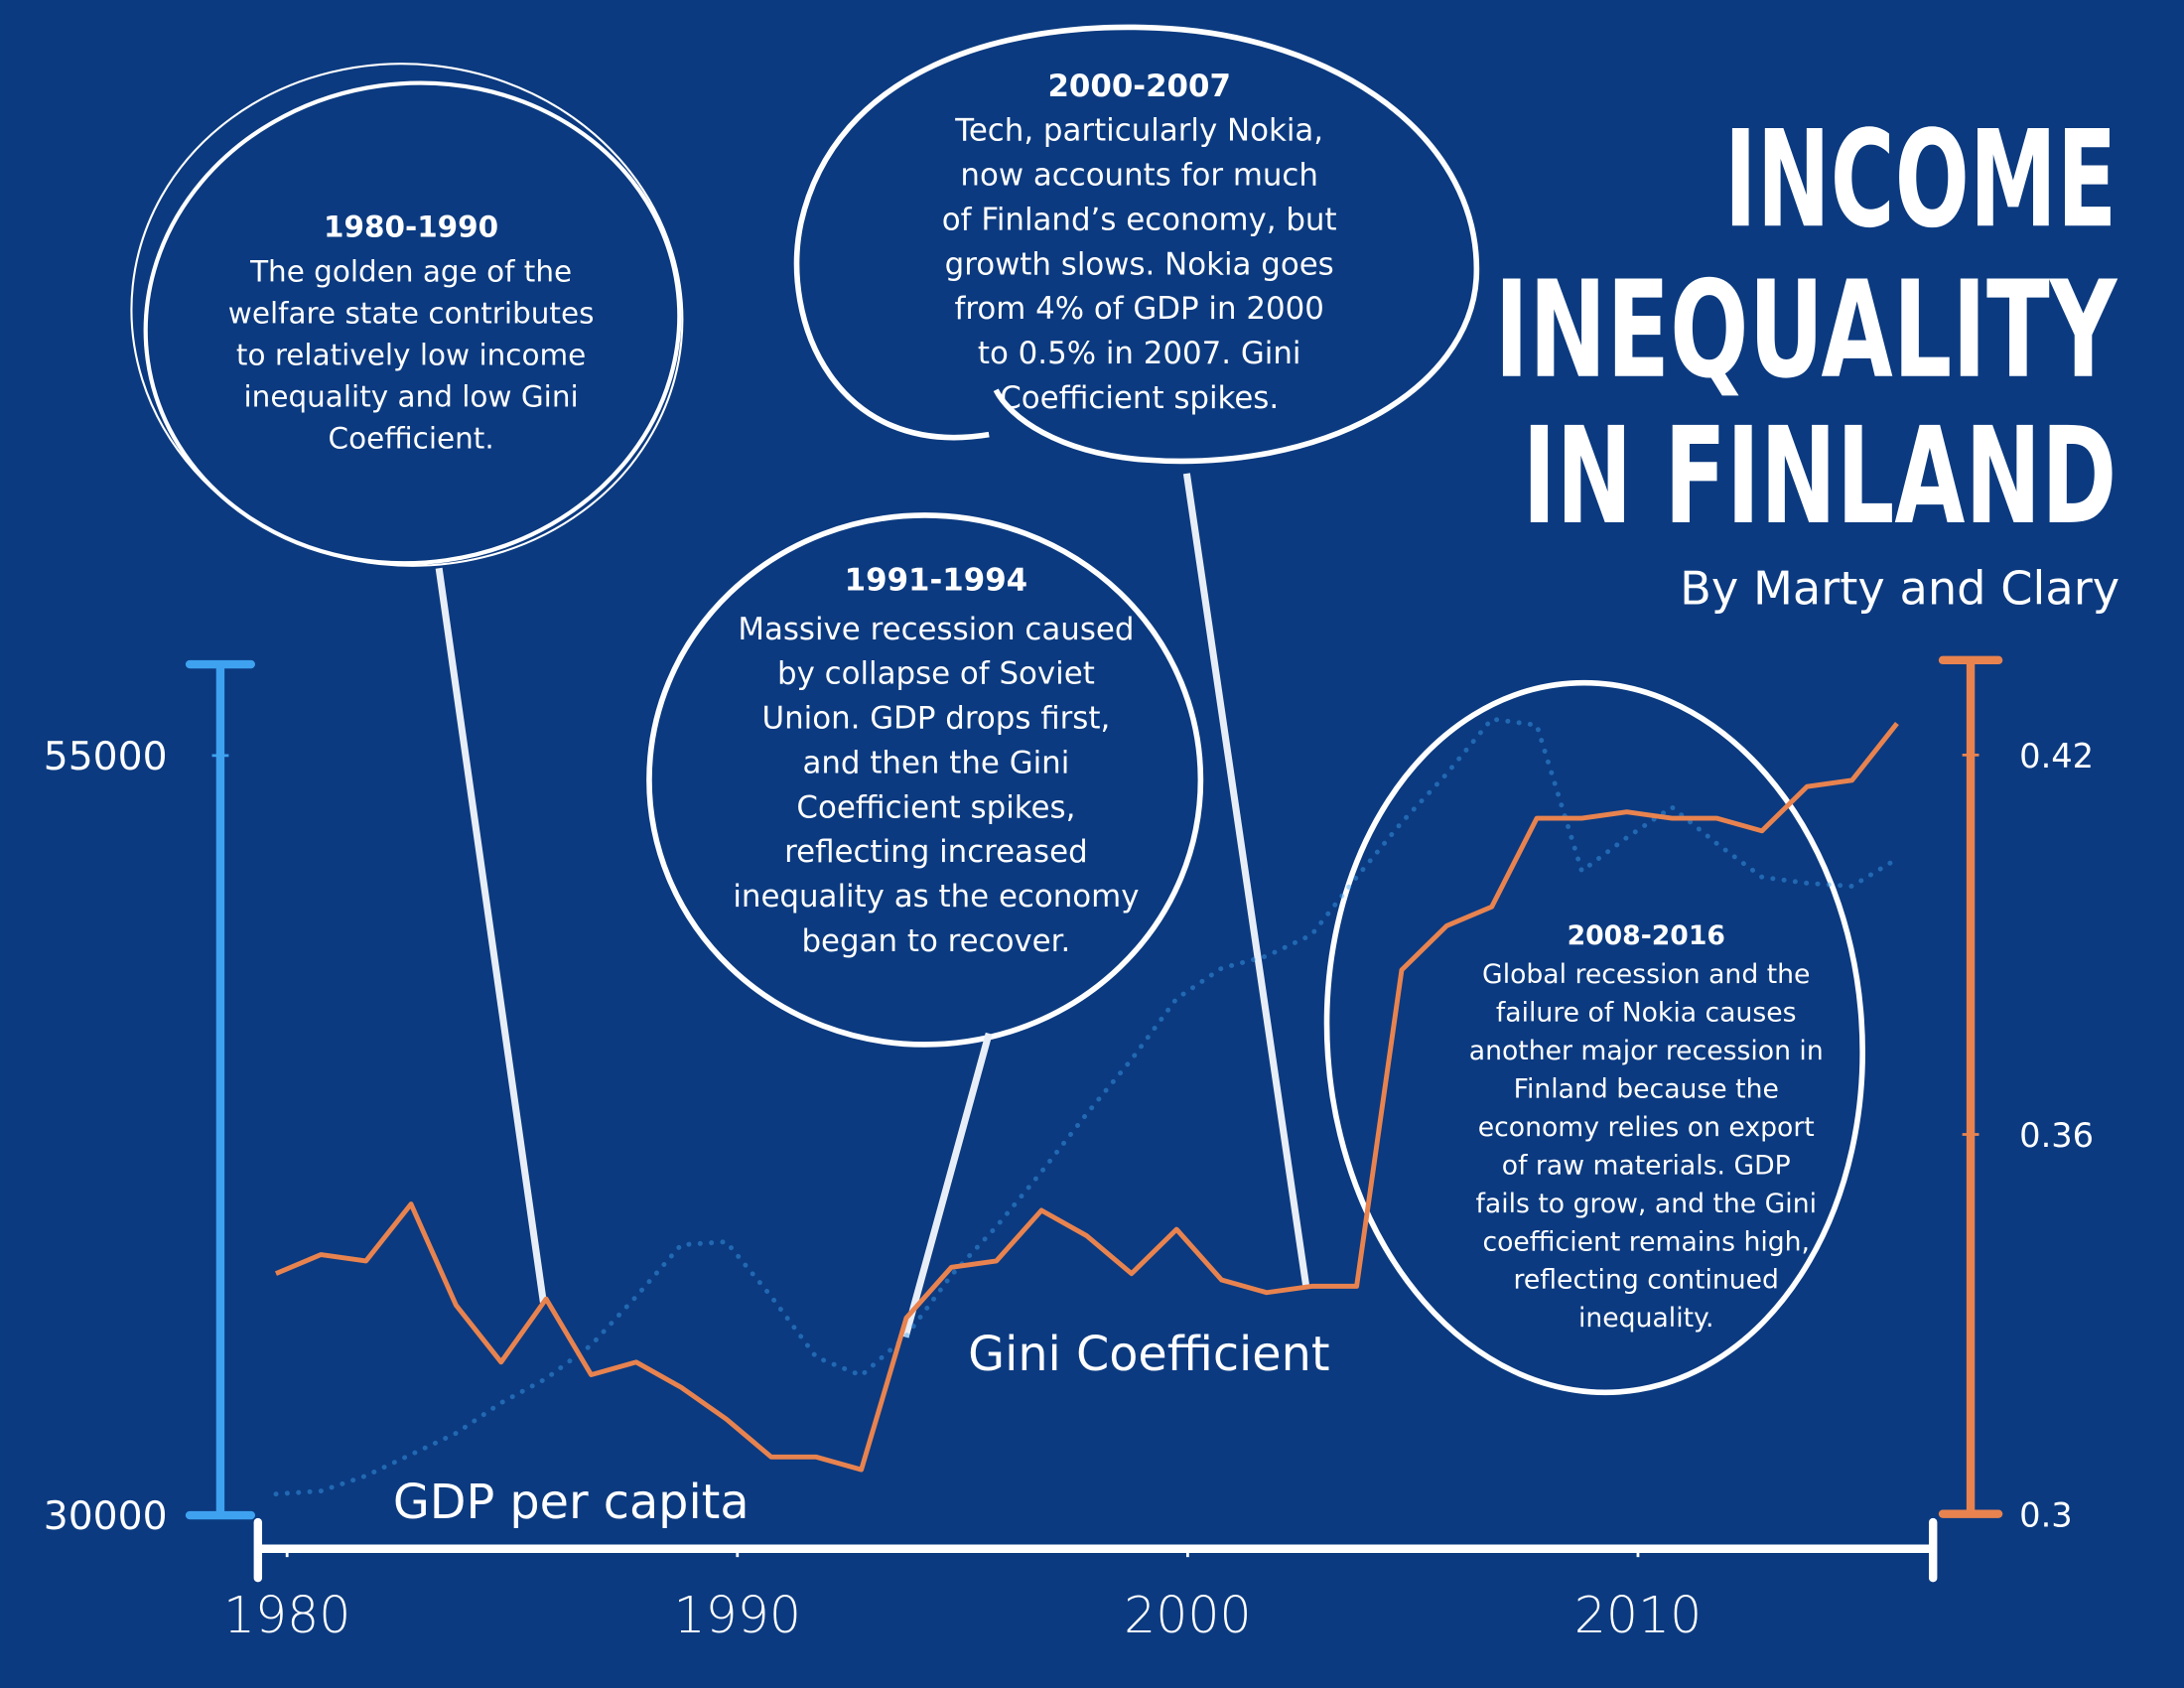  I want to click on annotation-line: to 0.5% in 2007. Gini, so click(1139, 353).